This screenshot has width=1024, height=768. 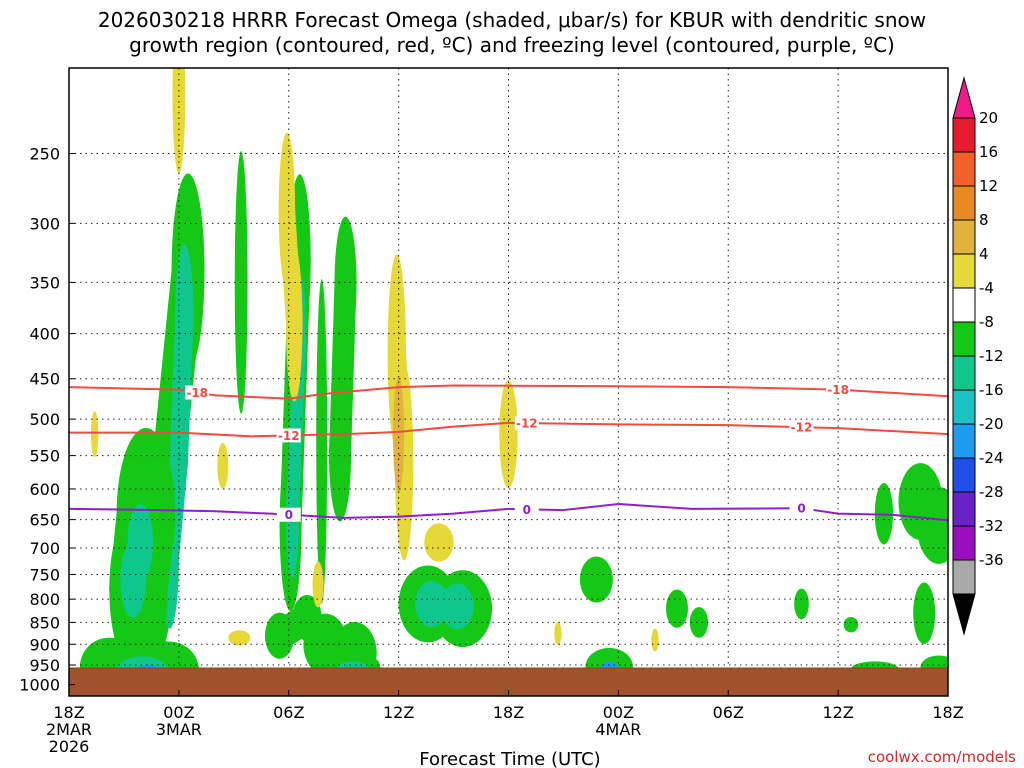 What do you see at coordinates (68, 712) in the screenshot?
I see `x-tick-label-0-0: 18Z` at bounding box center [68, 712].